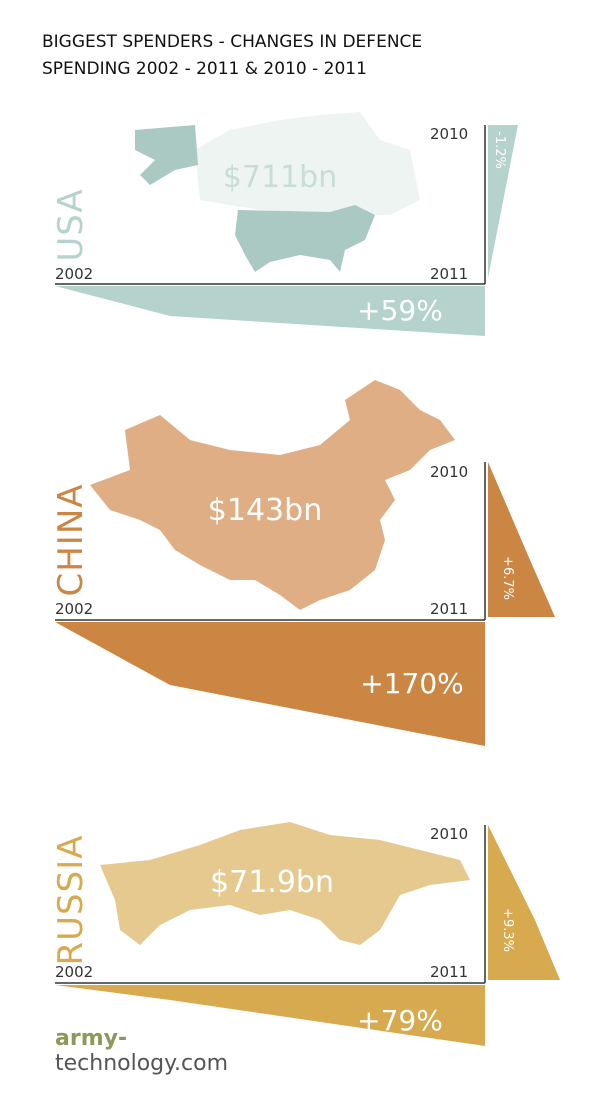 Image resolution: width=600 pixels, height=1100 pixels. I want to click on total: $711bn, so click(280, 177).